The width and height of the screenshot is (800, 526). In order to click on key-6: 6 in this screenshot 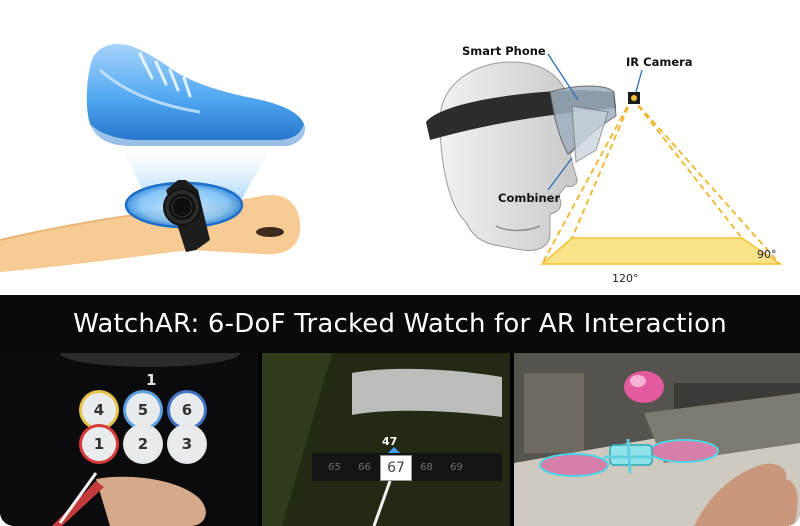, I will do `click(187, 410)`.